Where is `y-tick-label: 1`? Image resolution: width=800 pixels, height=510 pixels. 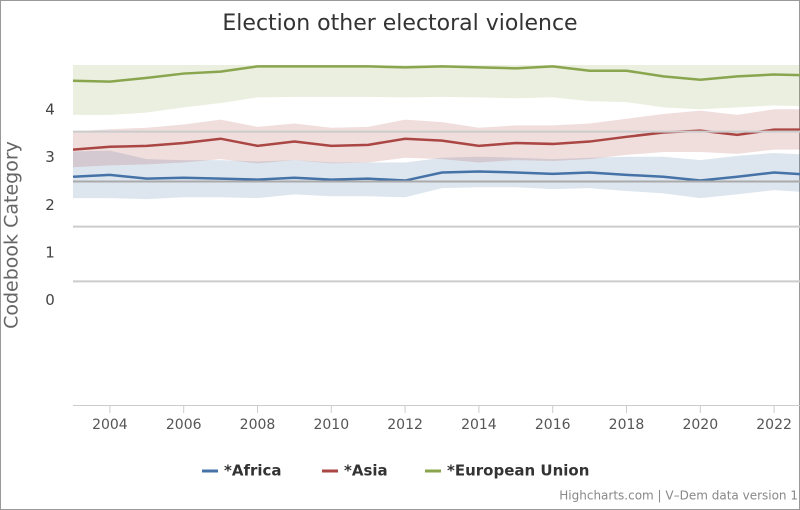 y-tick-label: 1 is located at coordinates (50, 252).